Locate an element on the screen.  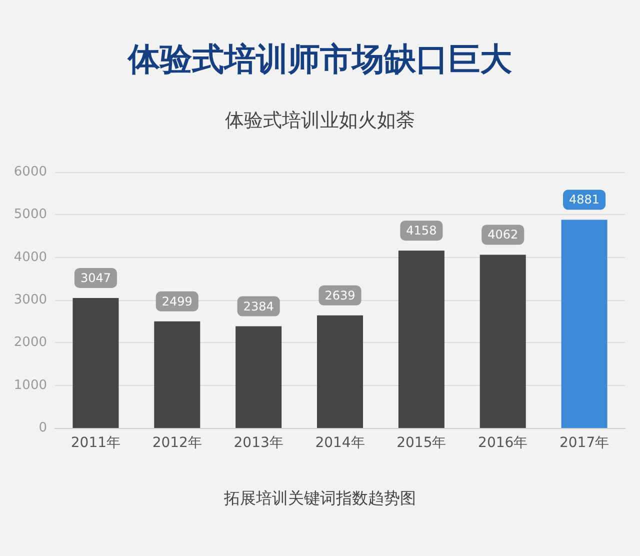
y-tick-label: 6000 is located at coordinates (30, 172).